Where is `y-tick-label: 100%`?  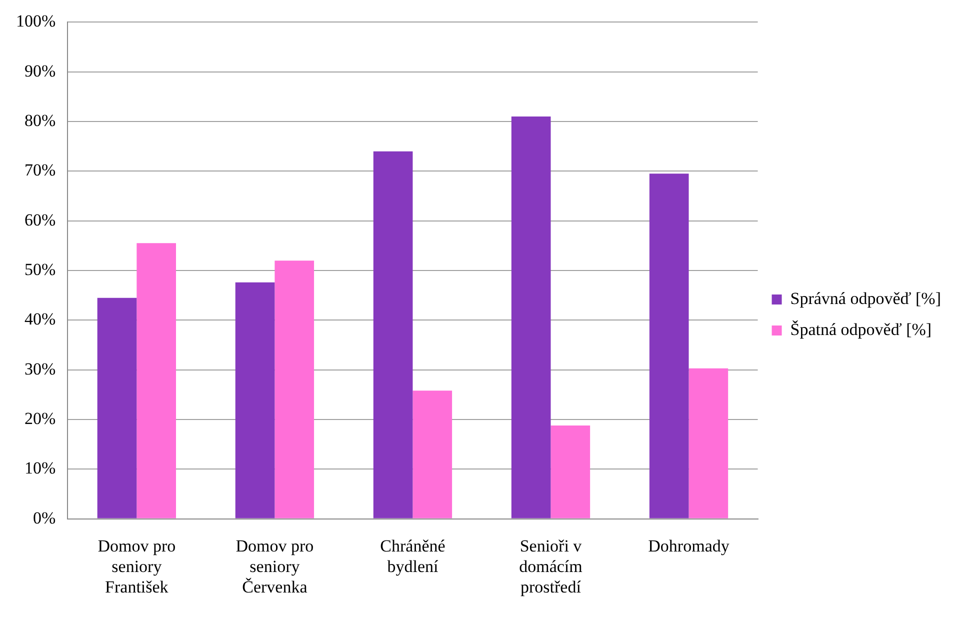
y-tick-label: 100% is located at coordinates (36, 21).